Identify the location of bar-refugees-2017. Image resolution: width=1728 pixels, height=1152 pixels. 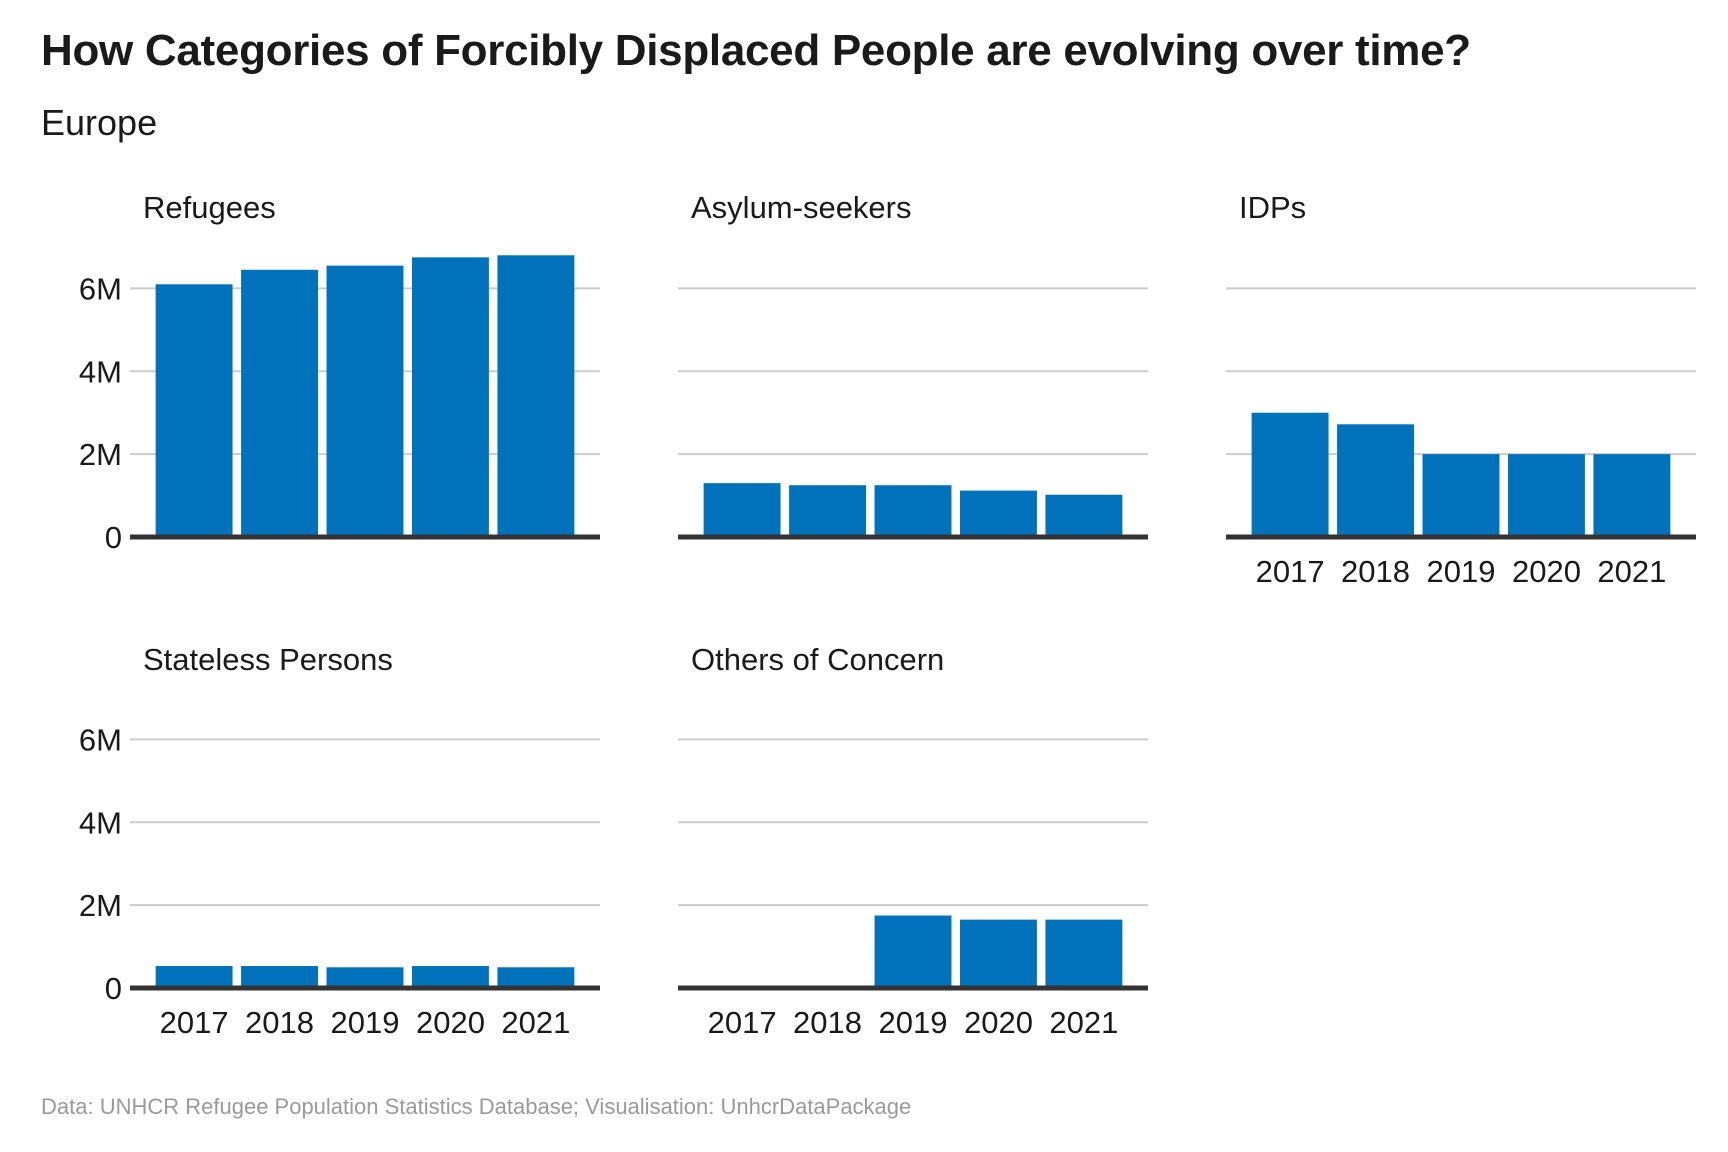
(194, 410).